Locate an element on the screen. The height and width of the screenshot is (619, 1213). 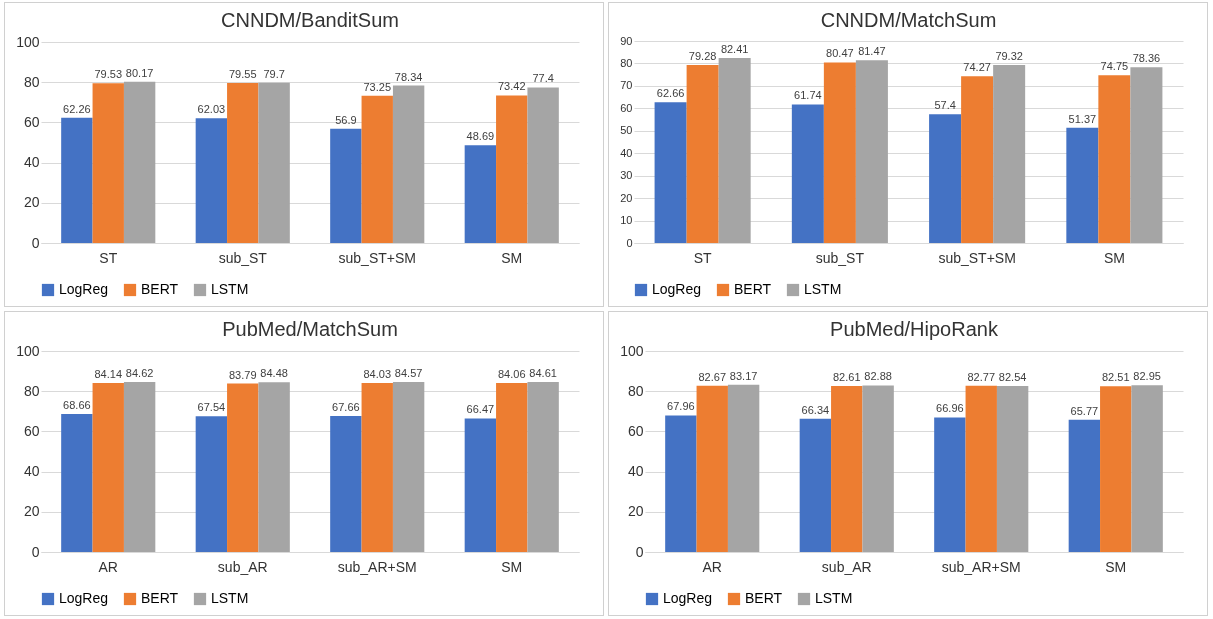
data-label: 84.14 is located at coordinates (108, 373).